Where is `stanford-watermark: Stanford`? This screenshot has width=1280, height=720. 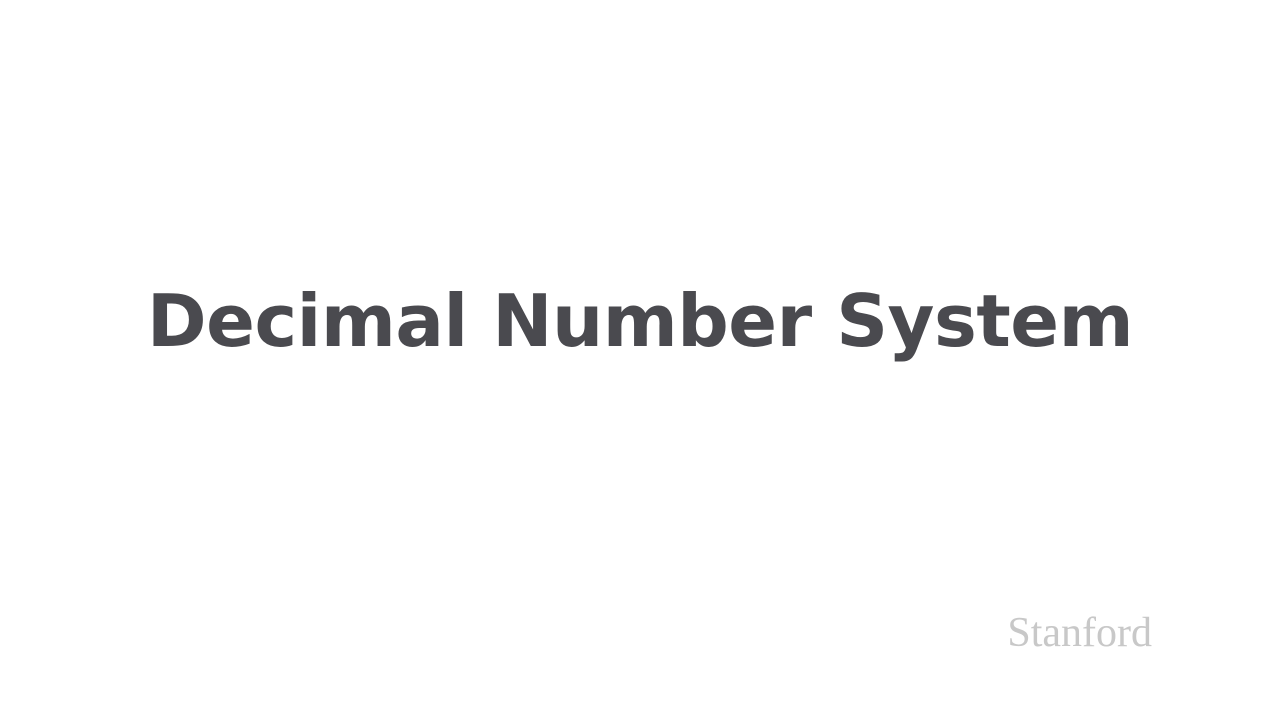
stanford-watermark: Stanford is located at coordinates (1079, 633).